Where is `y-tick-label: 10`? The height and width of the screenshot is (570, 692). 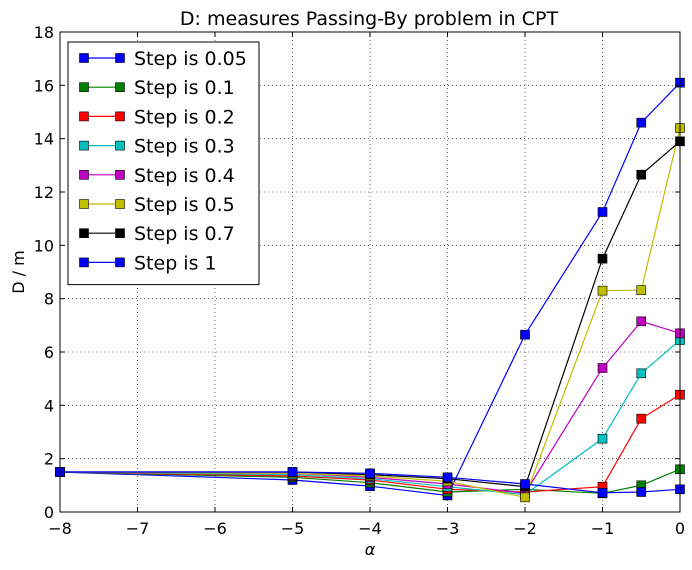 y-tick-label: 10 is located at coordinates (44, 245).